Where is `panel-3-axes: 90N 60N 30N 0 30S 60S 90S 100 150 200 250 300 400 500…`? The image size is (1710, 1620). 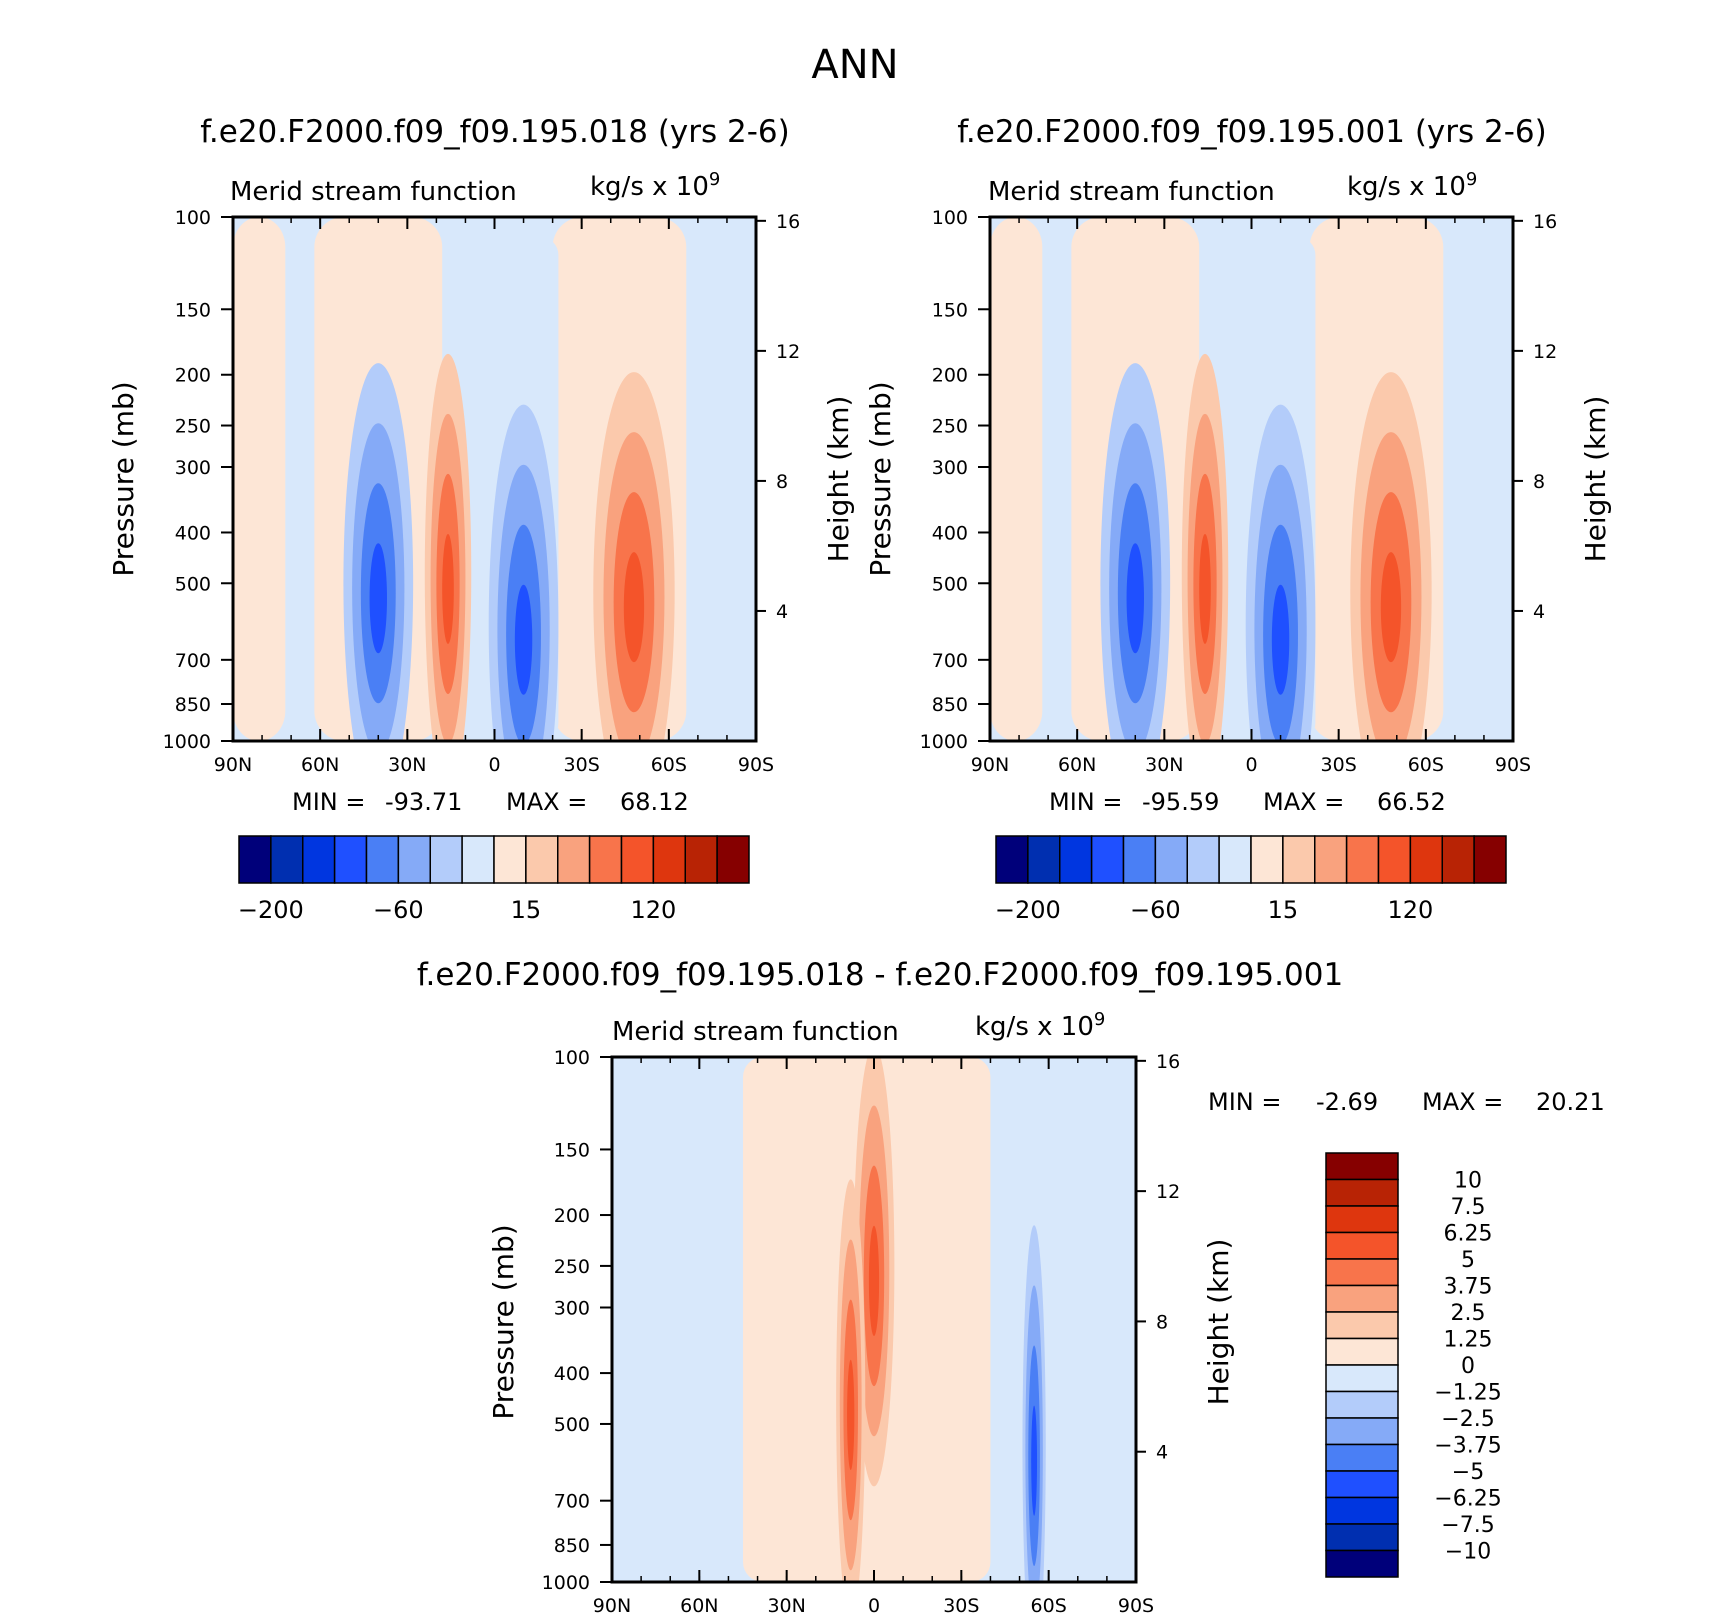
panel-3-axes: 90N 60N 30N 0 30S 60S 90S 100 150 200 250 300 400 500… is located at coordinates (861, 1332).